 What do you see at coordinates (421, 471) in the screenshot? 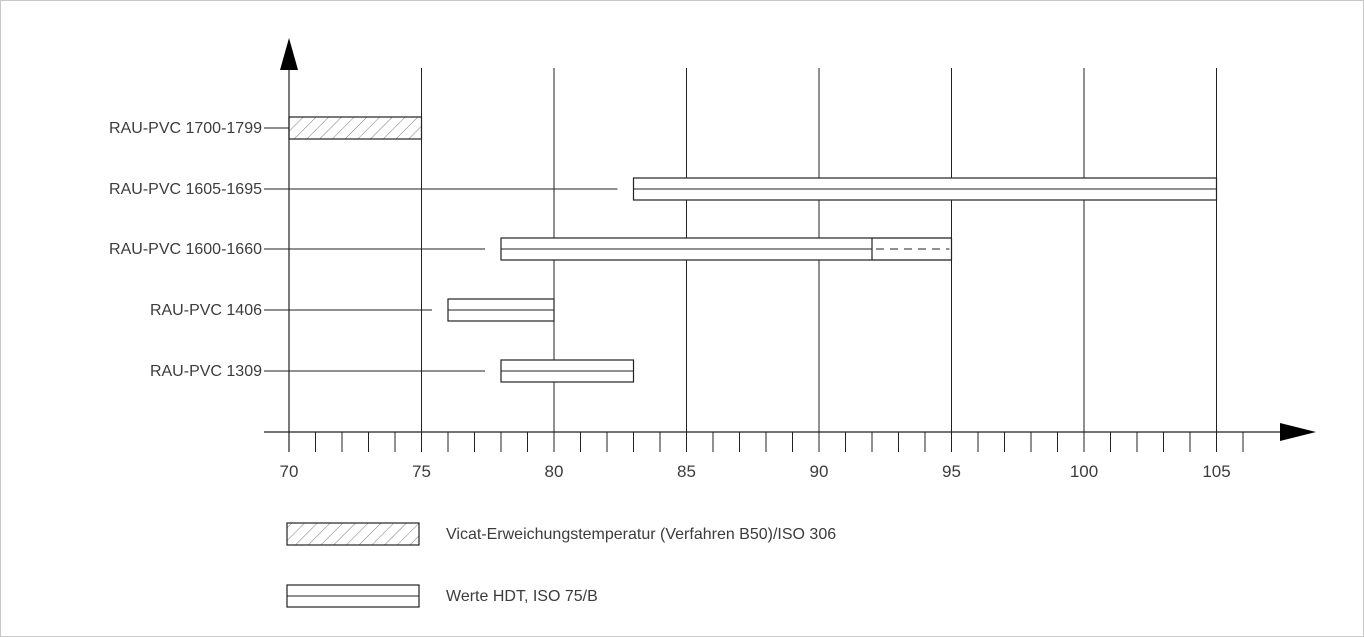
I see `x-tick-label-75: 75` at bounding box center [421, 471].